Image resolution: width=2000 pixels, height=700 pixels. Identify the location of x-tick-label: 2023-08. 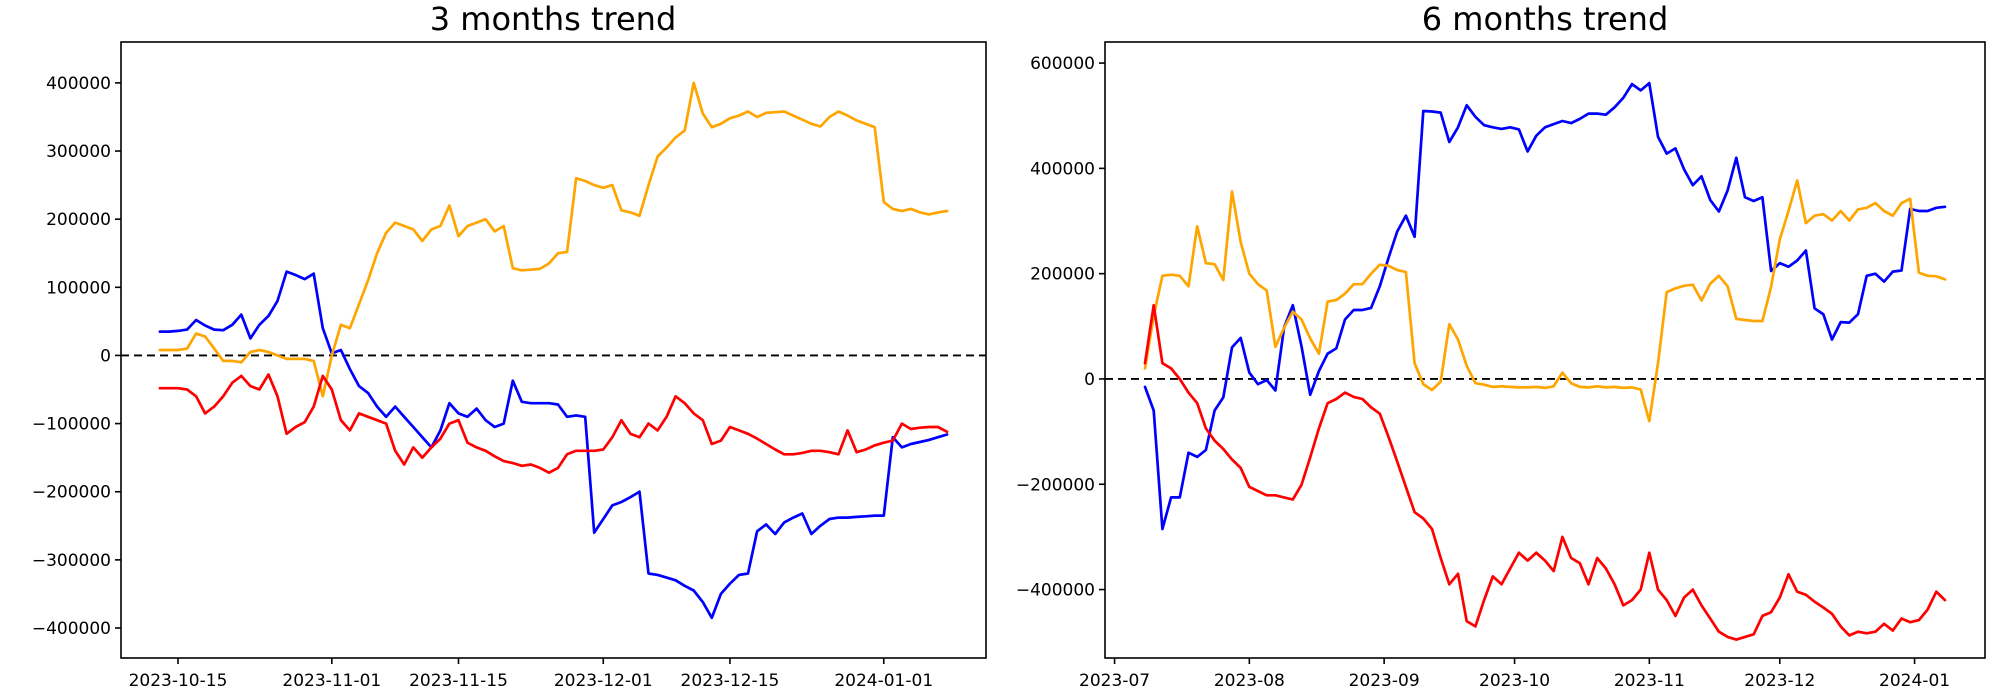
(1249, 681).